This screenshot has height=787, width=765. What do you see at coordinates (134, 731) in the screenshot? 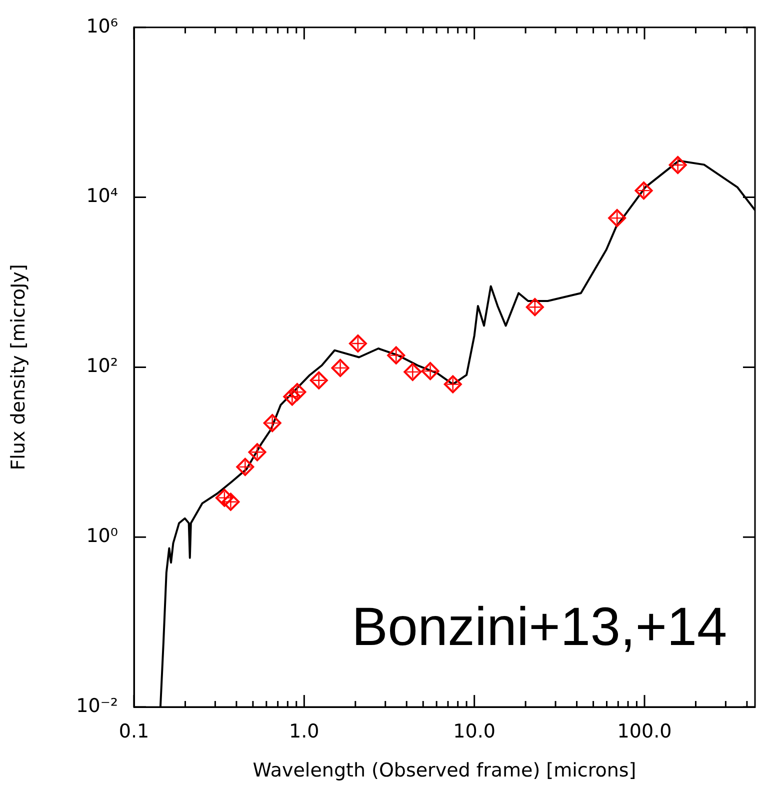
I see `x-tick-label: 0.1` at bounding box center [134, 731].